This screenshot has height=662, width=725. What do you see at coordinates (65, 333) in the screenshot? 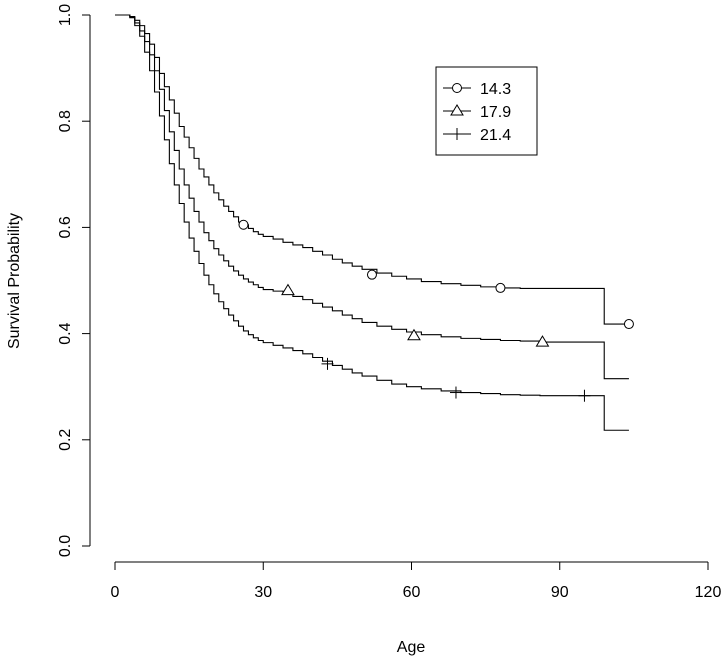
I see `y-tick-label: 0.4` at bounding box center [65, 333].